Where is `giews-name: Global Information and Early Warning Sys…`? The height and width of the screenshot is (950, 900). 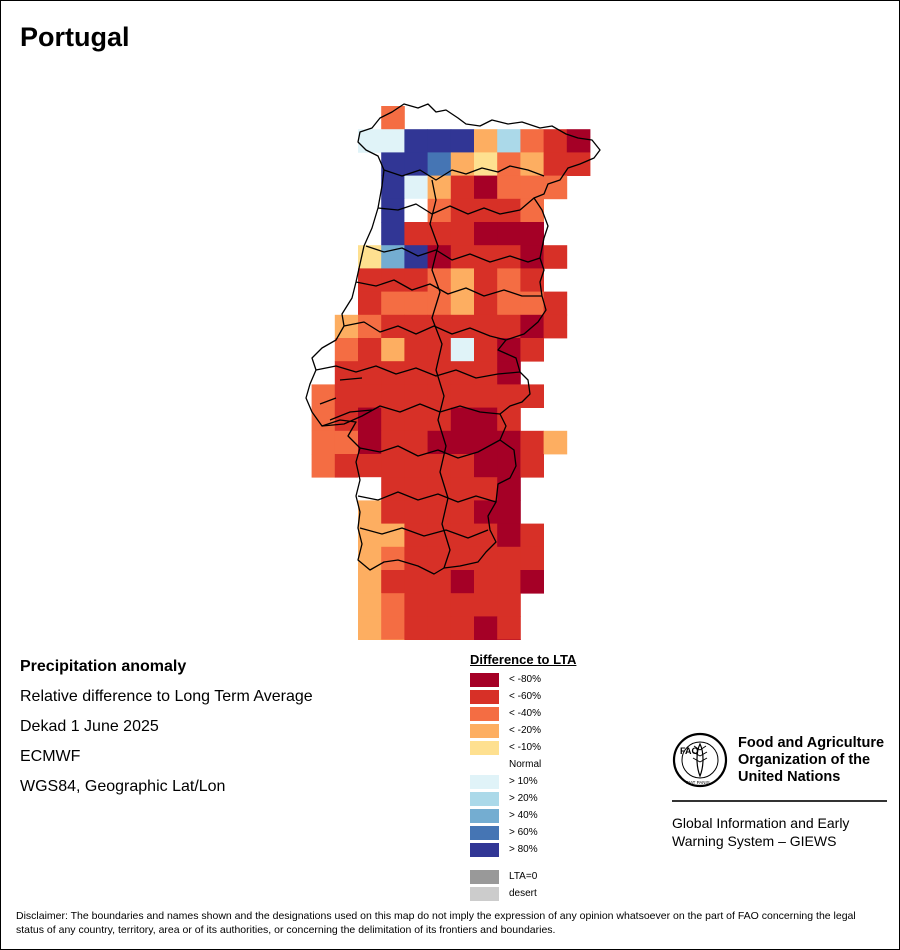
giews-name: Global Information and Early Warning Sys… is located at coordinates (780, 832).